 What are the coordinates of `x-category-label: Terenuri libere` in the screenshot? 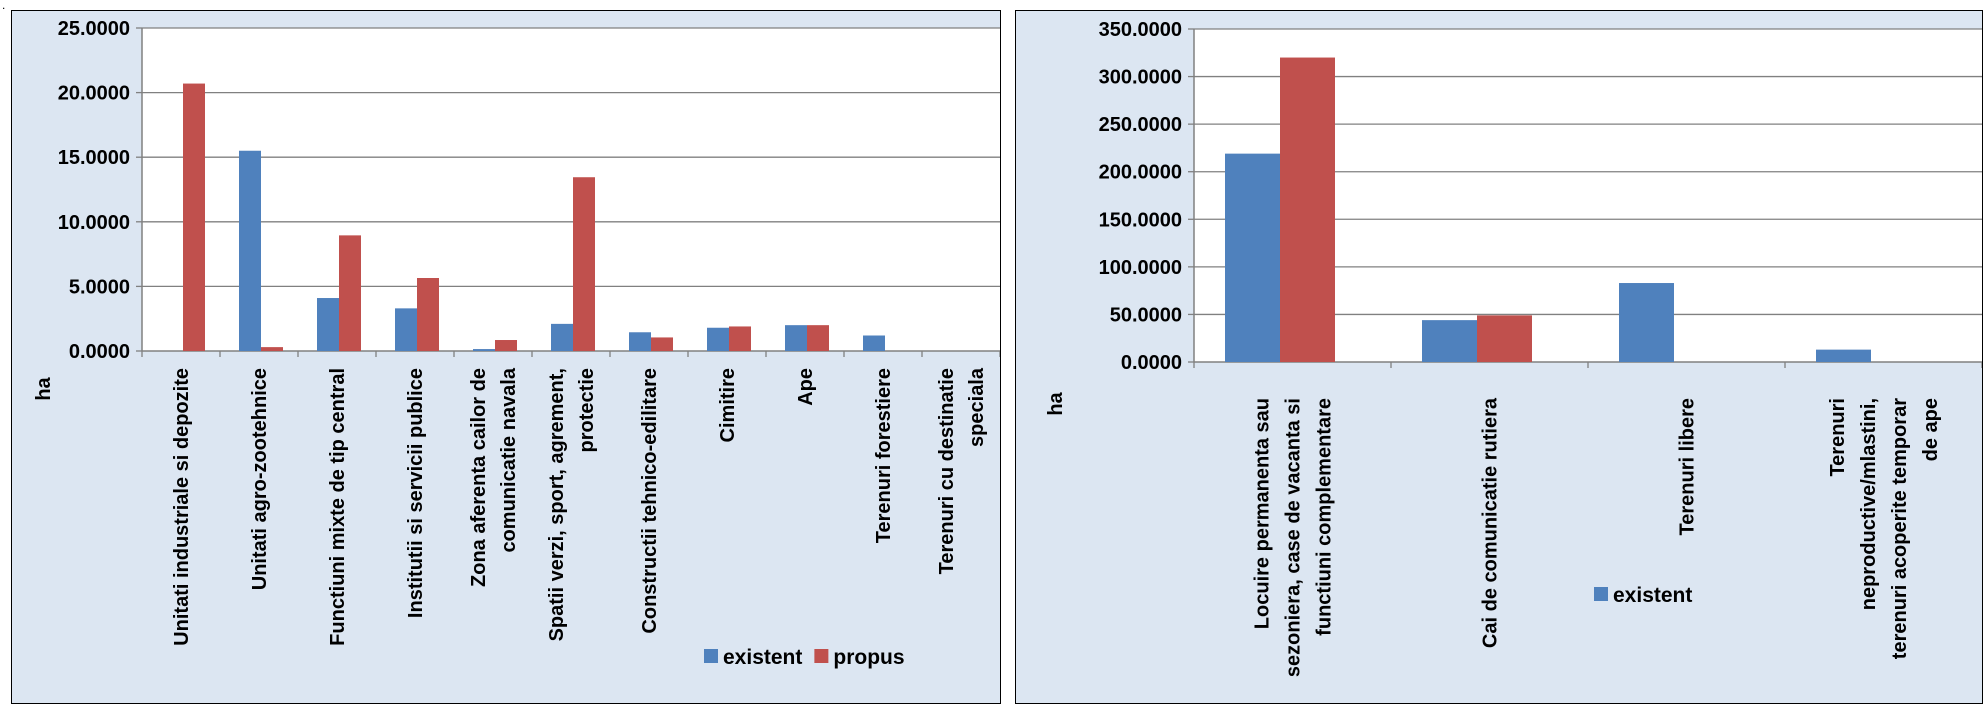 It's located at (1688, 466).